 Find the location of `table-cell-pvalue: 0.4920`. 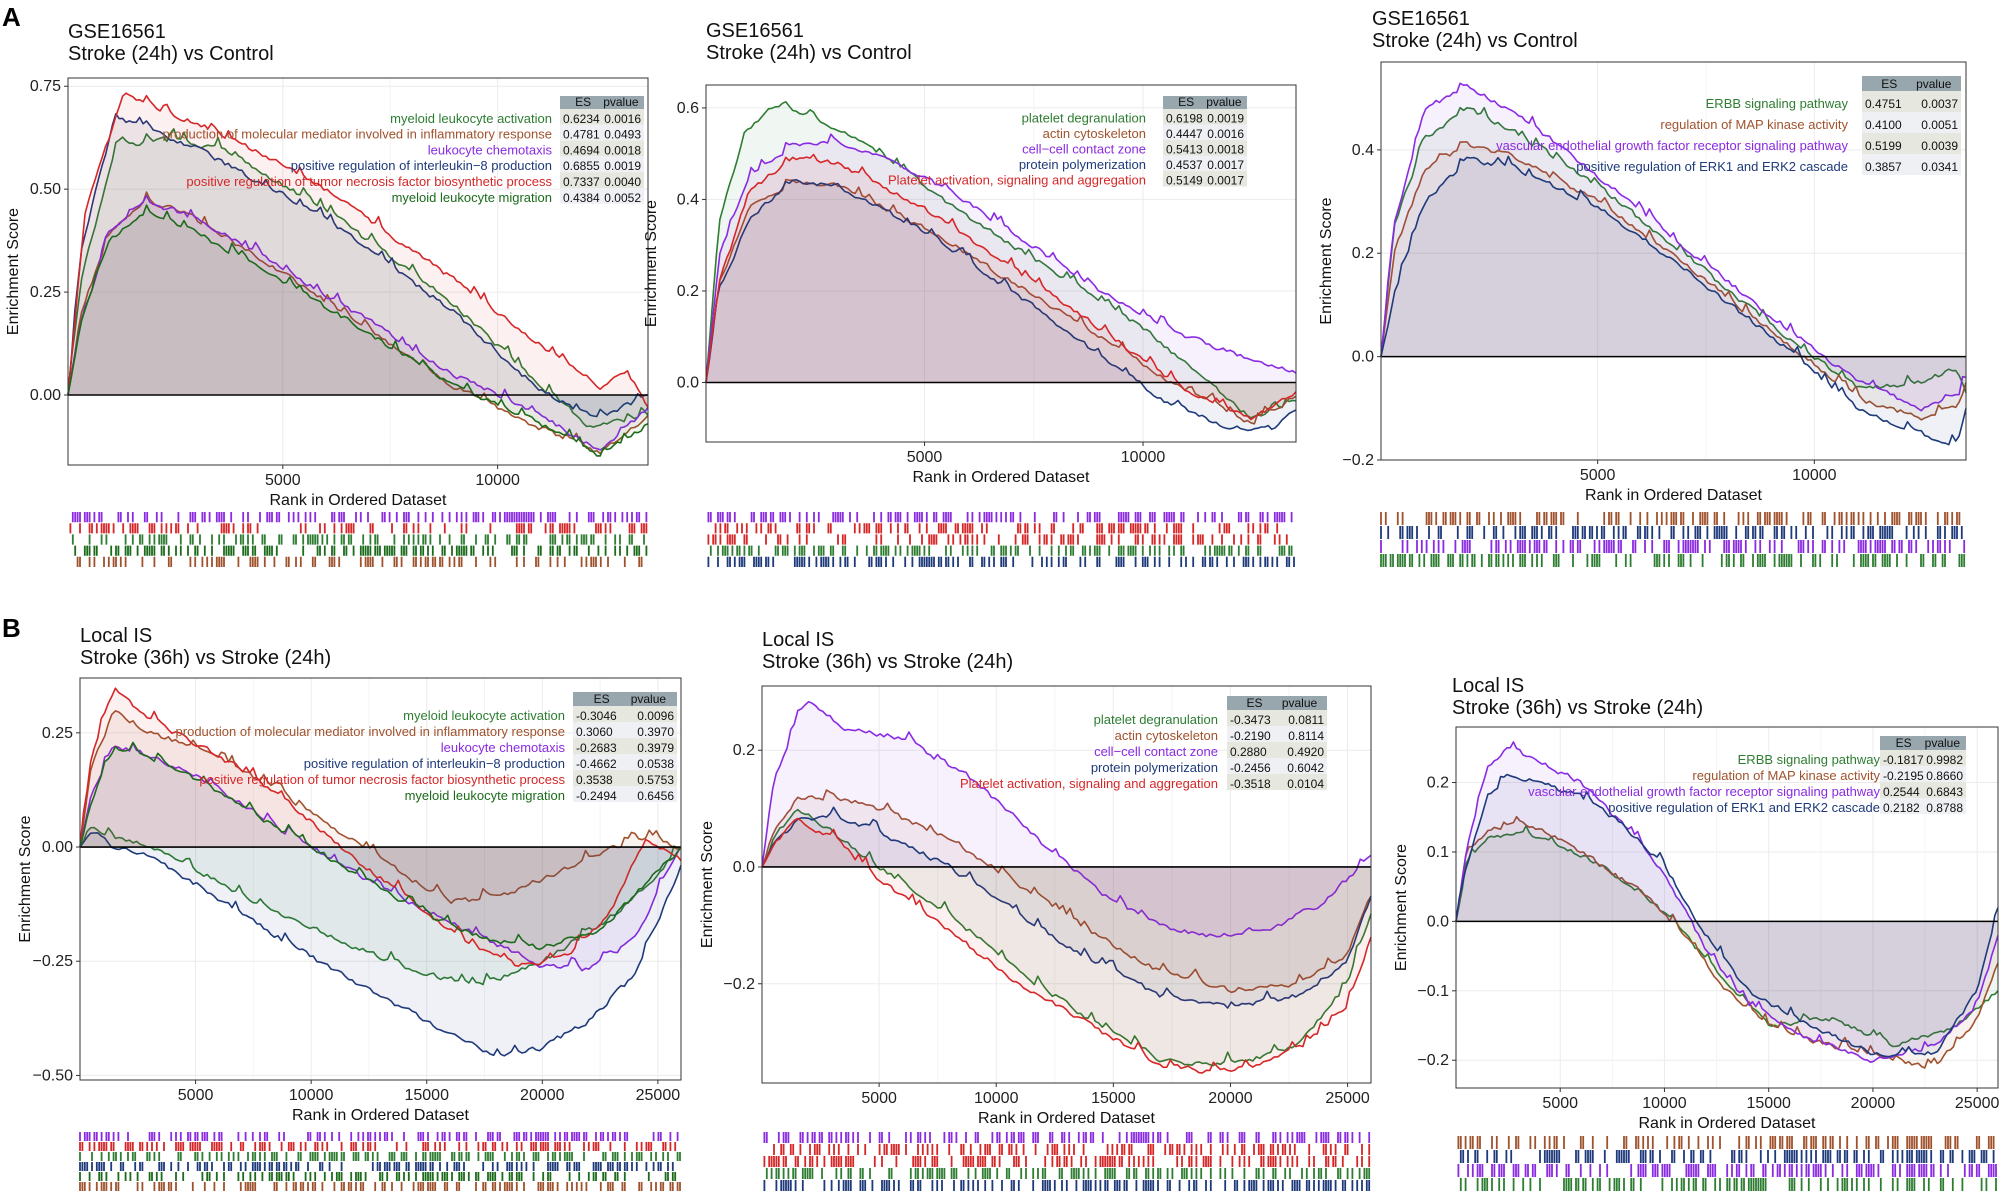

table-cell-pvalue: 0.4920 is located at coordinates (1305, 752).